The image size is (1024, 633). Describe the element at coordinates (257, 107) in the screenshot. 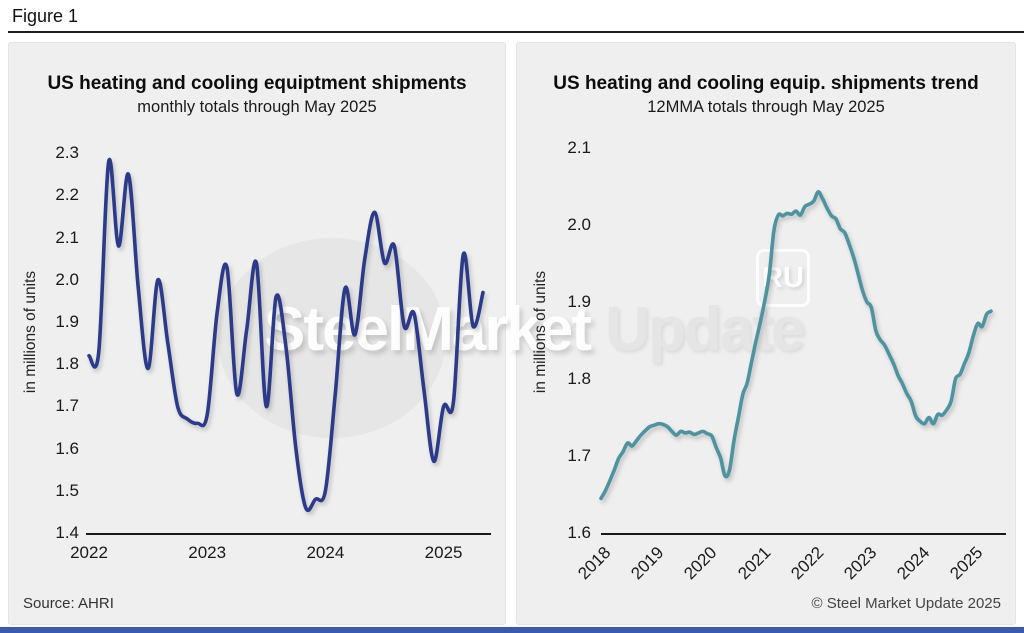

I see `monthly-chart-subtitle: monthly totals through May 2025` at that location.